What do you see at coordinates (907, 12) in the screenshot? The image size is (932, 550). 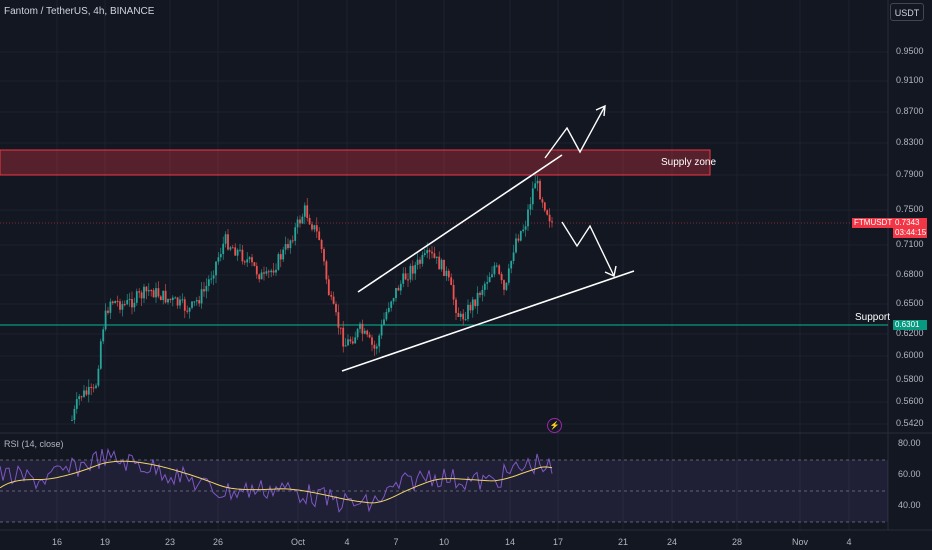 I see `currency-button: USDT` at bounding box center [907, 12].